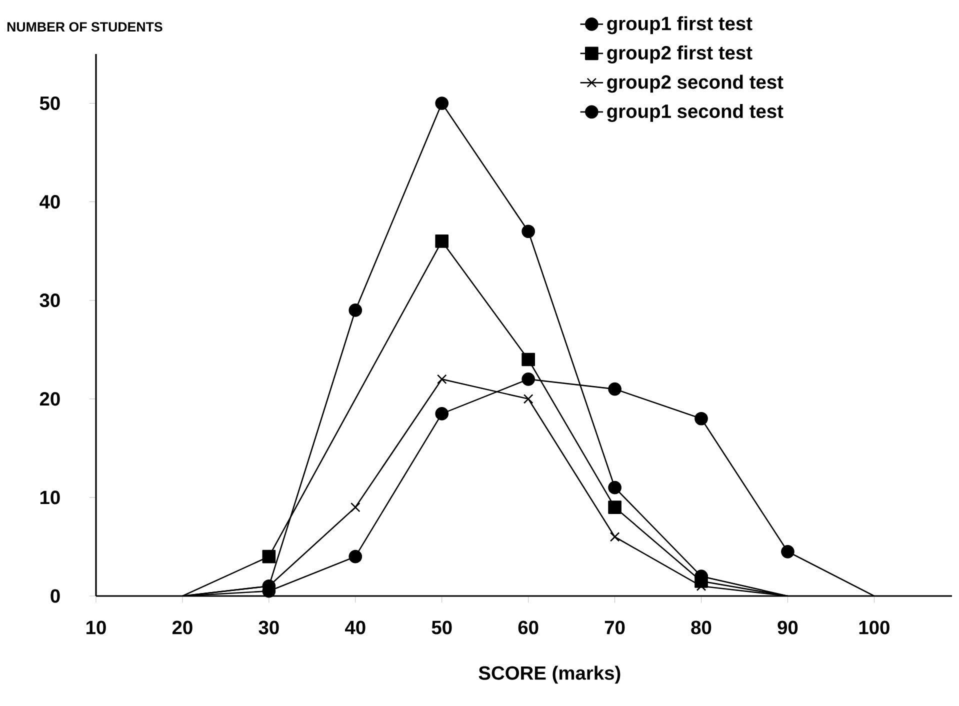 The image size is (959, 706). What do you see at coordinates (788, 627) in the screenshot?
I see `x-tick-label: 90` at bounding box center [788, 627].